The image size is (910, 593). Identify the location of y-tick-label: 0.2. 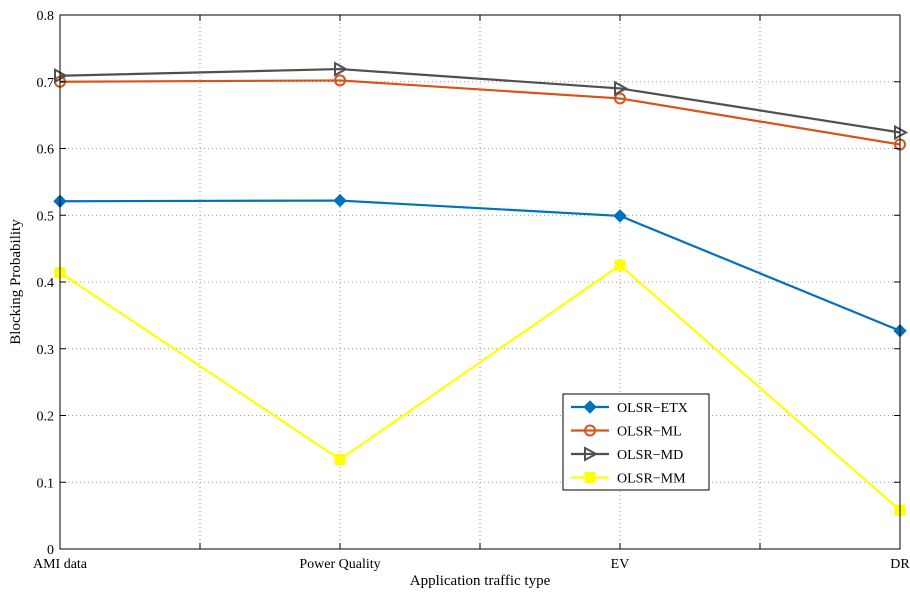
(46, 417).